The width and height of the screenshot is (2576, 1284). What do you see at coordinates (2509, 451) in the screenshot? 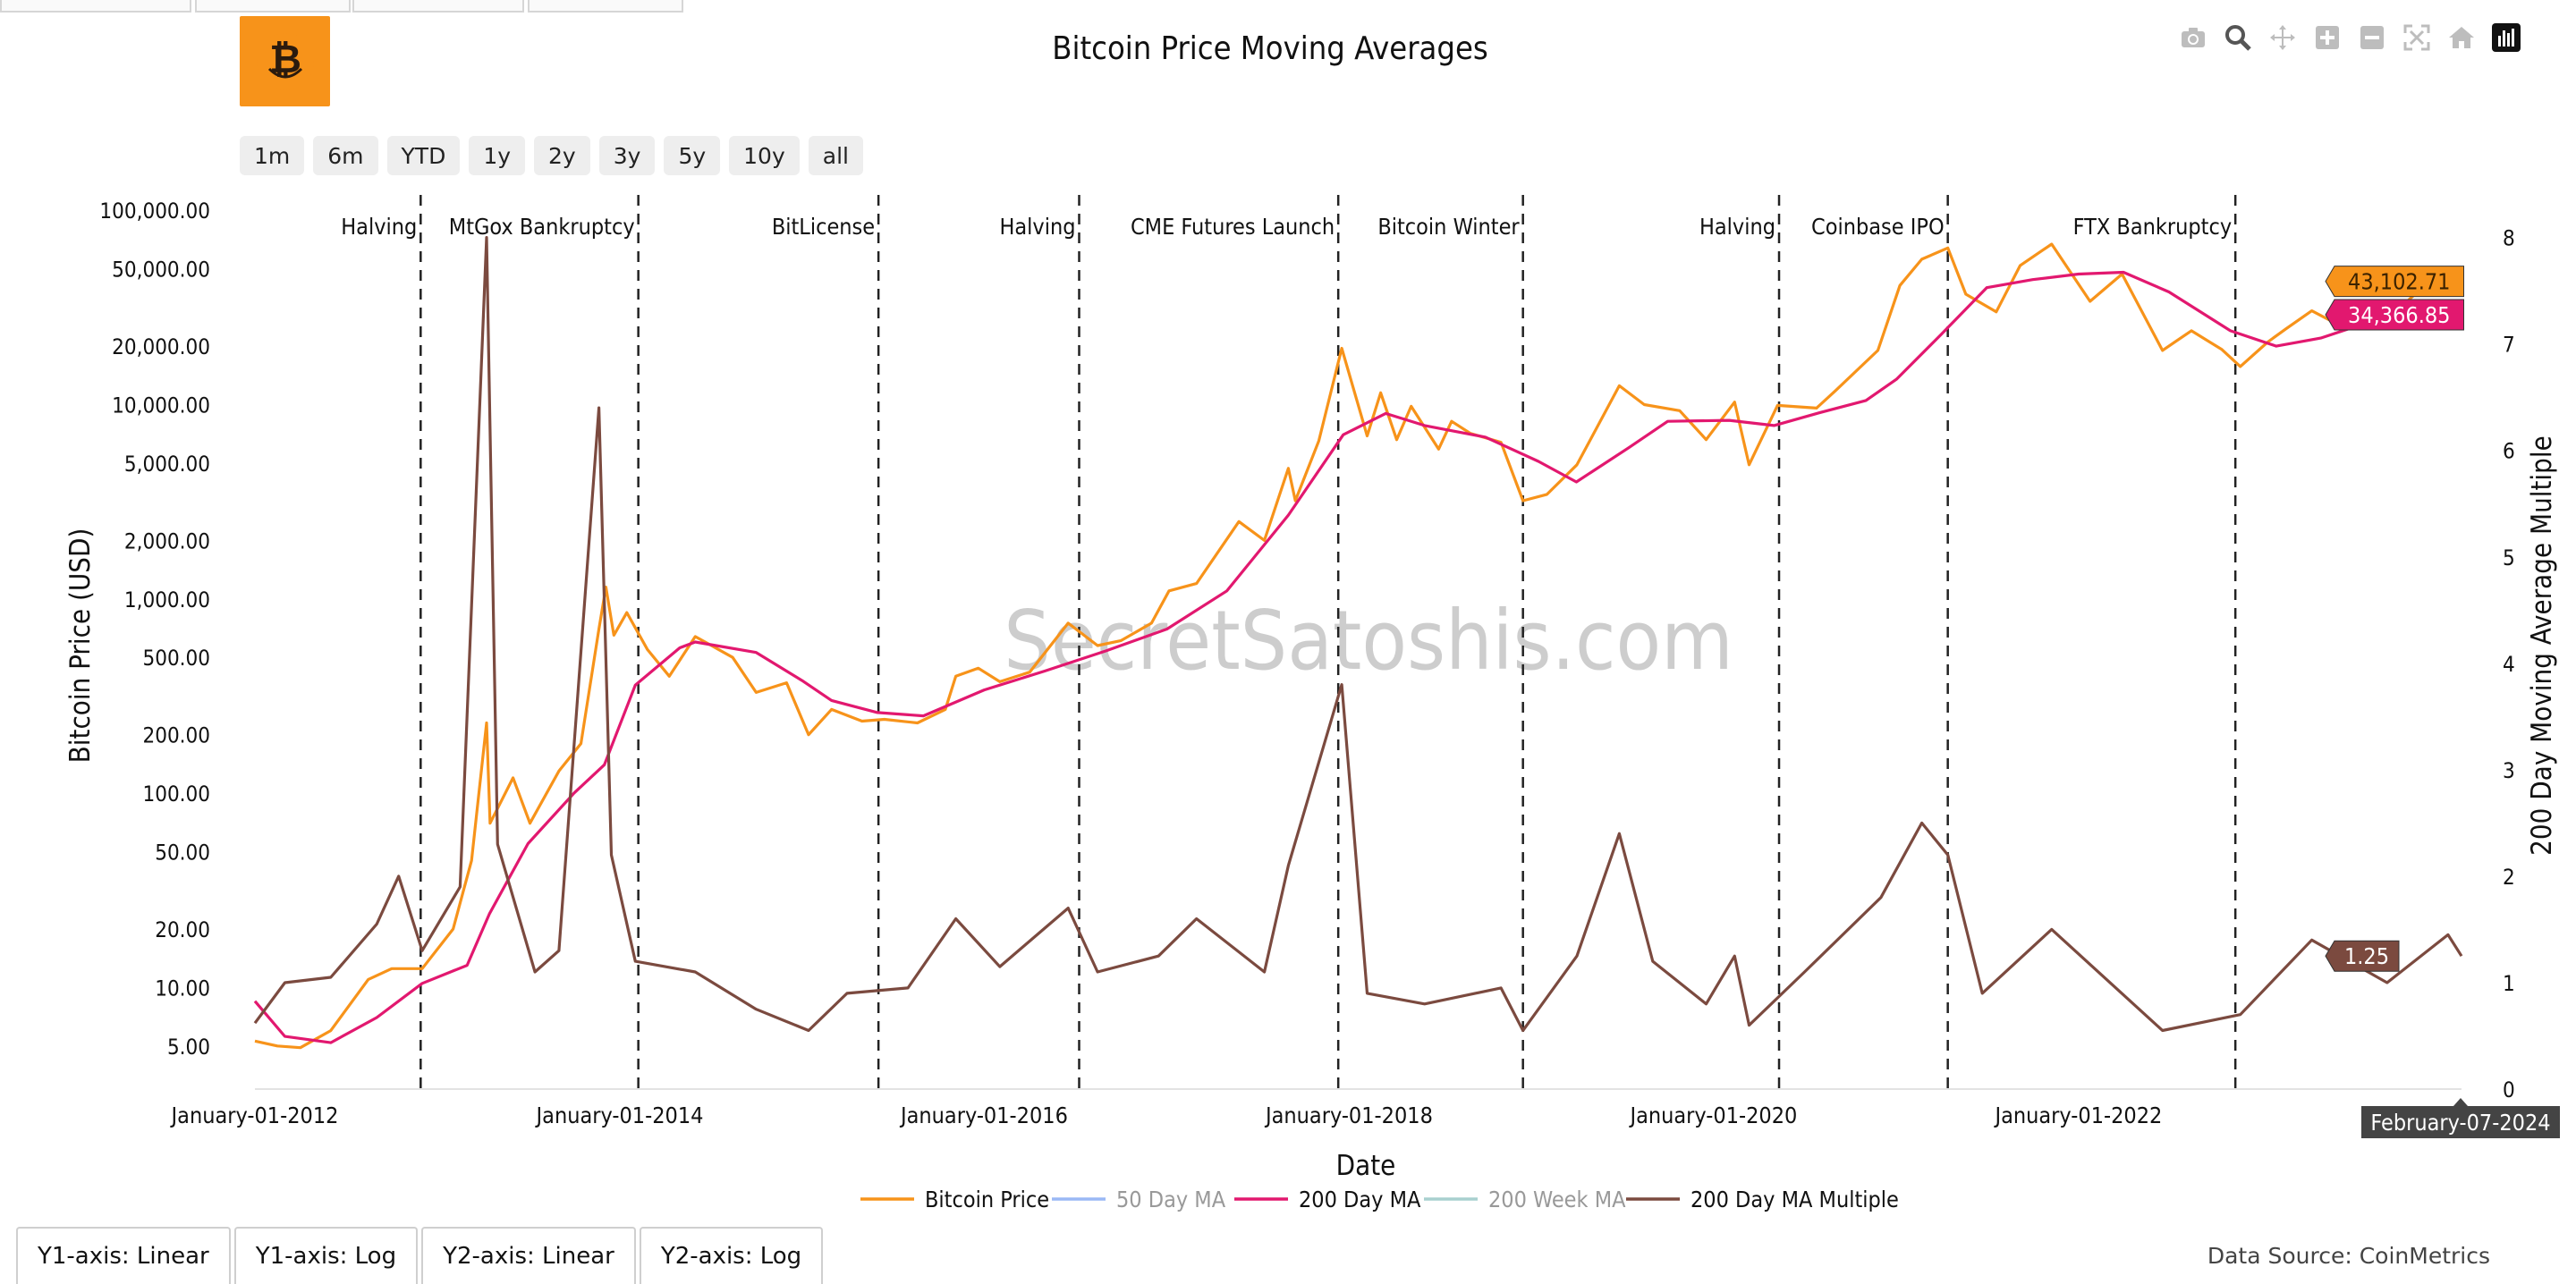
I see `y2-tick-label: 6` at bounding box center [2509, 451].